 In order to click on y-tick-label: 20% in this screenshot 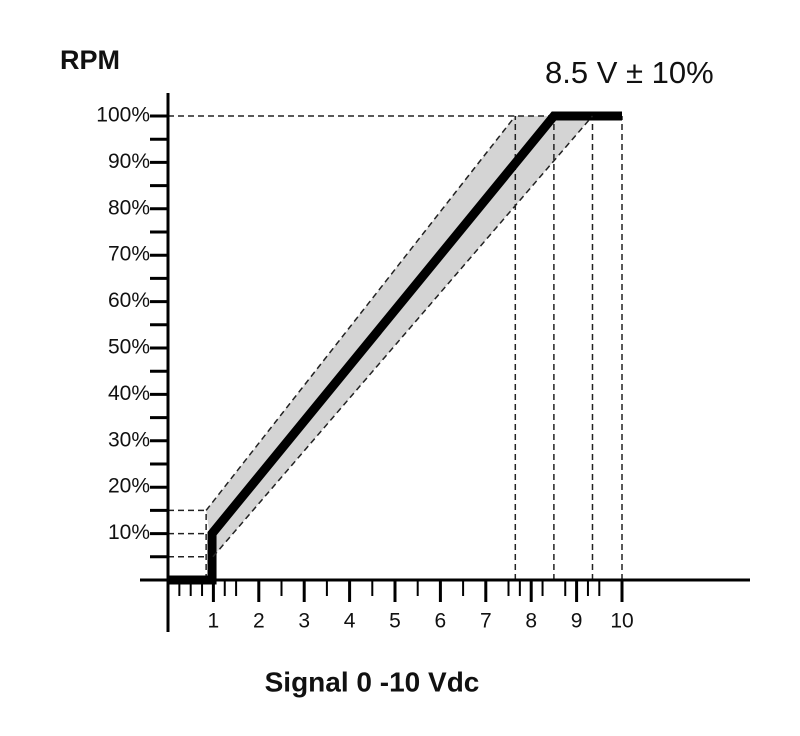, I will do `click(129, 486)`.